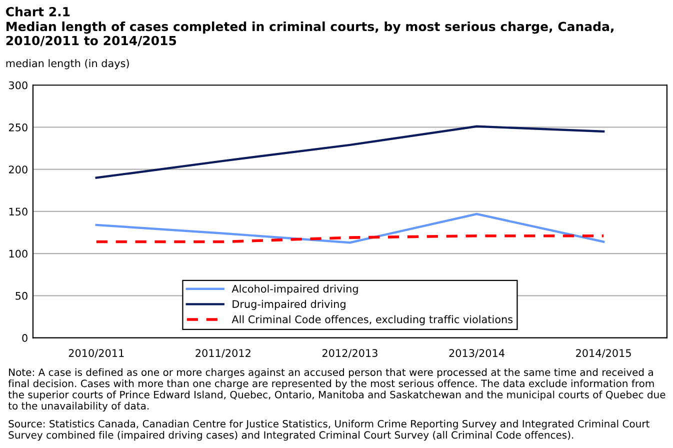  What do you see at coordinates (22, 296) in the screenshot?
I see `y-tick-label: 50` at bounding box center [22, 296].